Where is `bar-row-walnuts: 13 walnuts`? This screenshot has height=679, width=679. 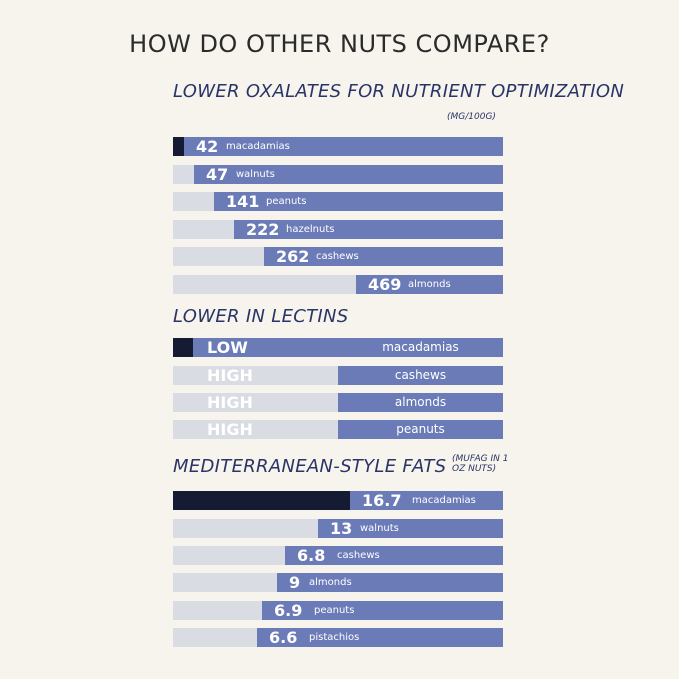 bar-row-walnuts: 13 walnuts is located at coordinates (338, 528).